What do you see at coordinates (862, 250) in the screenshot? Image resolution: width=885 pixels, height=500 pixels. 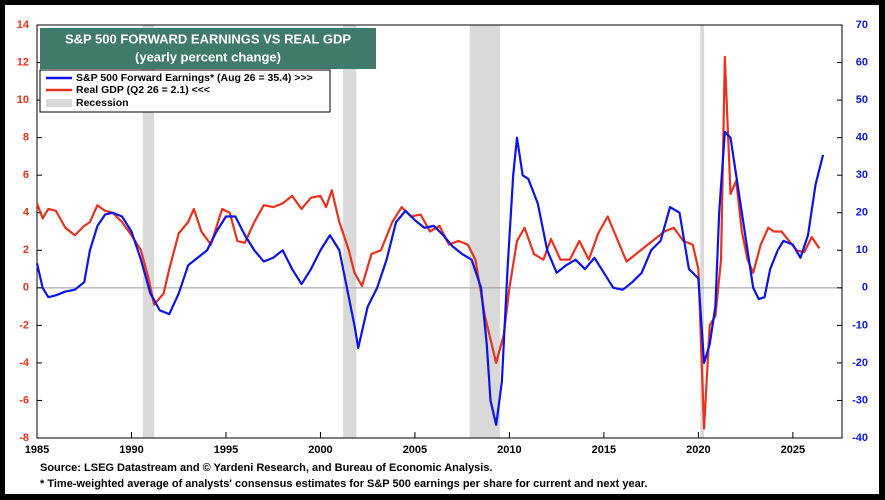 I see `y2-tick-label: 10` at bounding box center [862, 250].